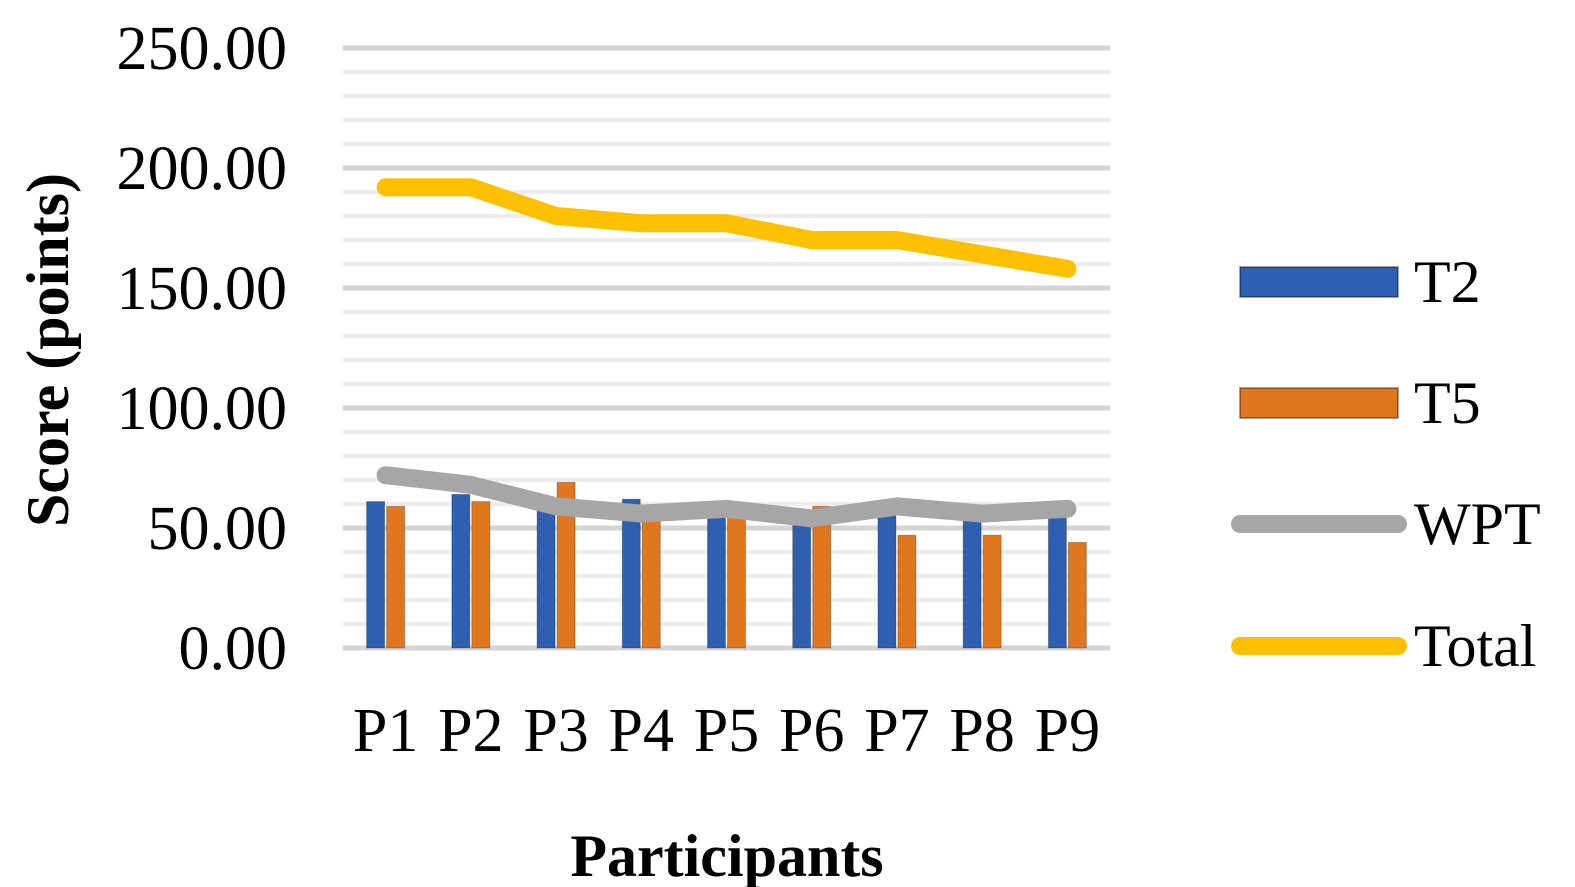  Describe the element at coordinates (470, 731) in the screenshot. I see `x-tick-label: P2` at that location.